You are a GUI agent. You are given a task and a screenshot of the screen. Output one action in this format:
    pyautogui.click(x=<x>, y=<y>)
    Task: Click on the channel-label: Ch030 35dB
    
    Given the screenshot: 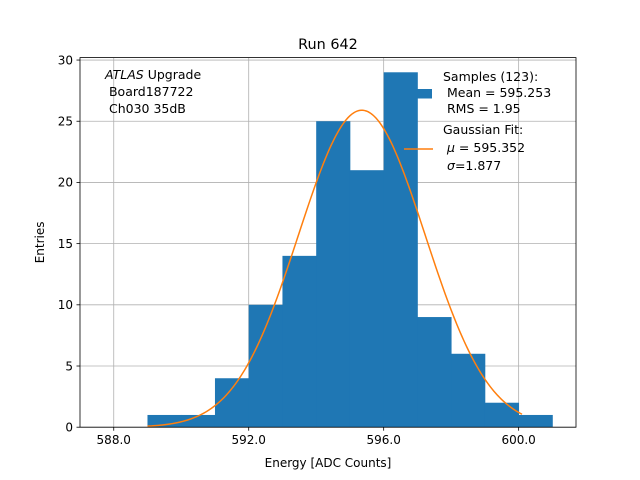 What is the action you would take?
    pyautogui.click(x=145, y=108)
    